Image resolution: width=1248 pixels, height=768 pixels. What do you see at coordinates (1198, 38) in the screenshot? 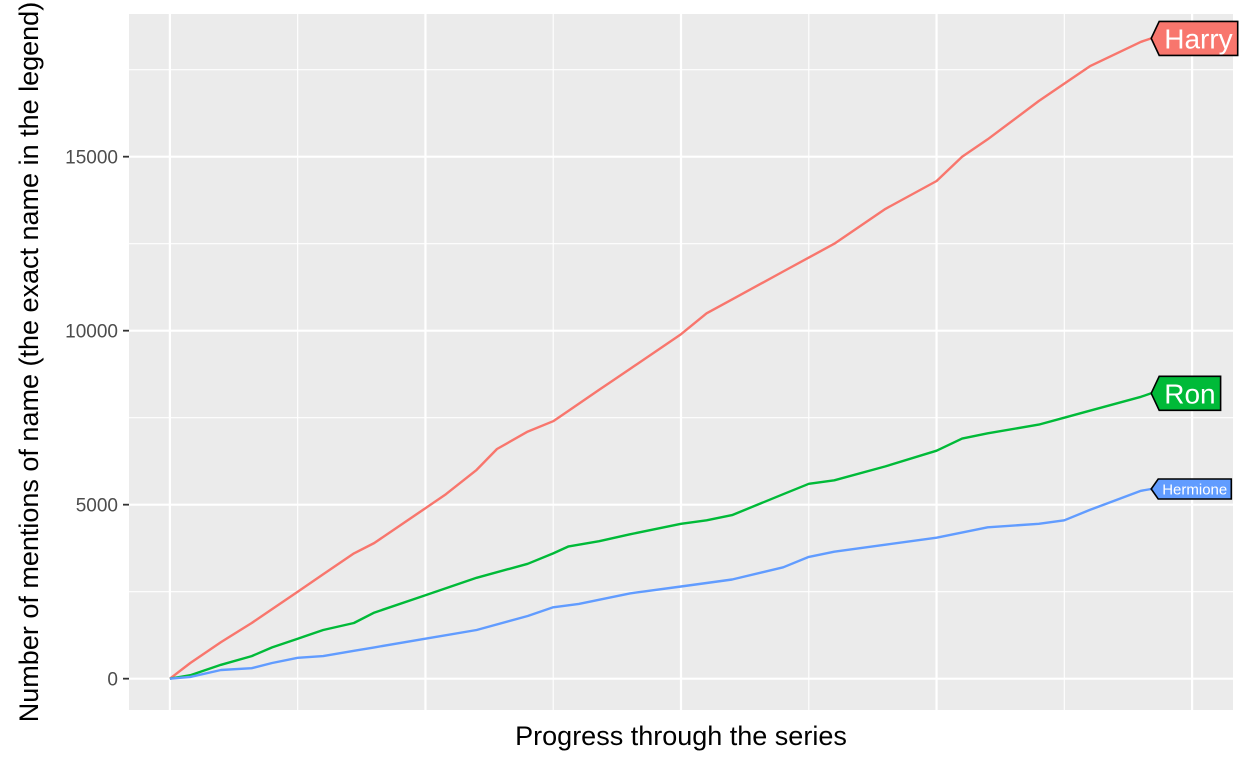
I see `end-label-text: Harry` at bounding box center [1198, 38].